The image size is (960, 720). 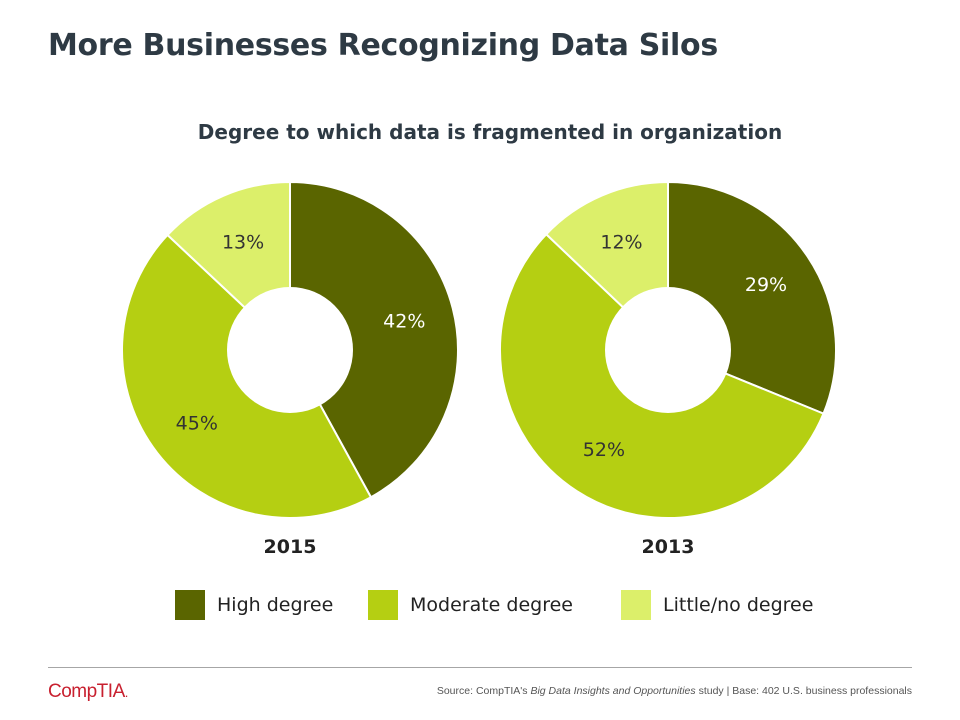 I want to click on data-label-2013-high: 29%, so click(x=766, y=285).